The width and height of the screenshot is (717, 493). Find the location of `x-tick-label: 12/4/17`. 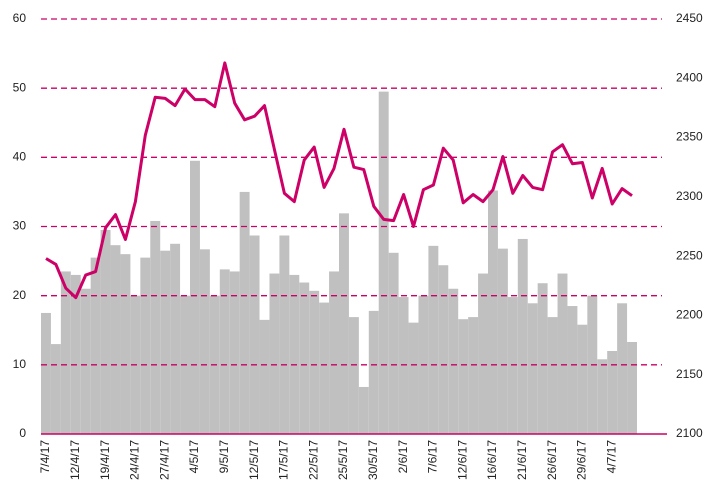

x-tick-label: 12/4/17 is located at coordinates (75, 460).